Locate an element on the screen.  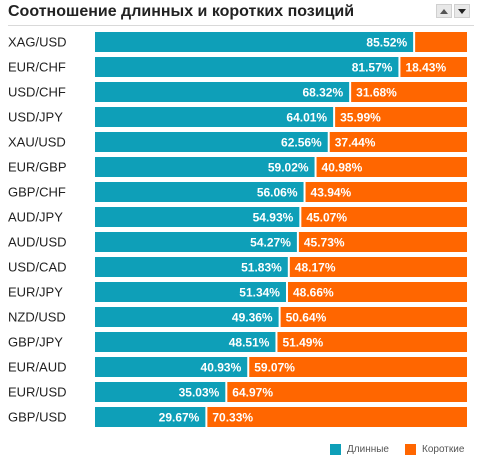
data-label-long: 59.02% is located at coordinates (288, 168).